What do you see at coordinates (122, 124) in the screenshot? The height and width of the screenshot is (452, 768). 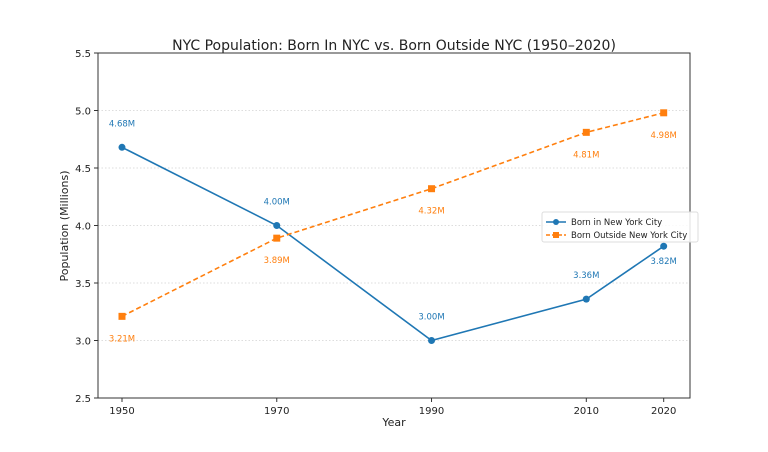 I see `born-in-nyc-data-label: 4.68M` at bounding box center [122, 124].